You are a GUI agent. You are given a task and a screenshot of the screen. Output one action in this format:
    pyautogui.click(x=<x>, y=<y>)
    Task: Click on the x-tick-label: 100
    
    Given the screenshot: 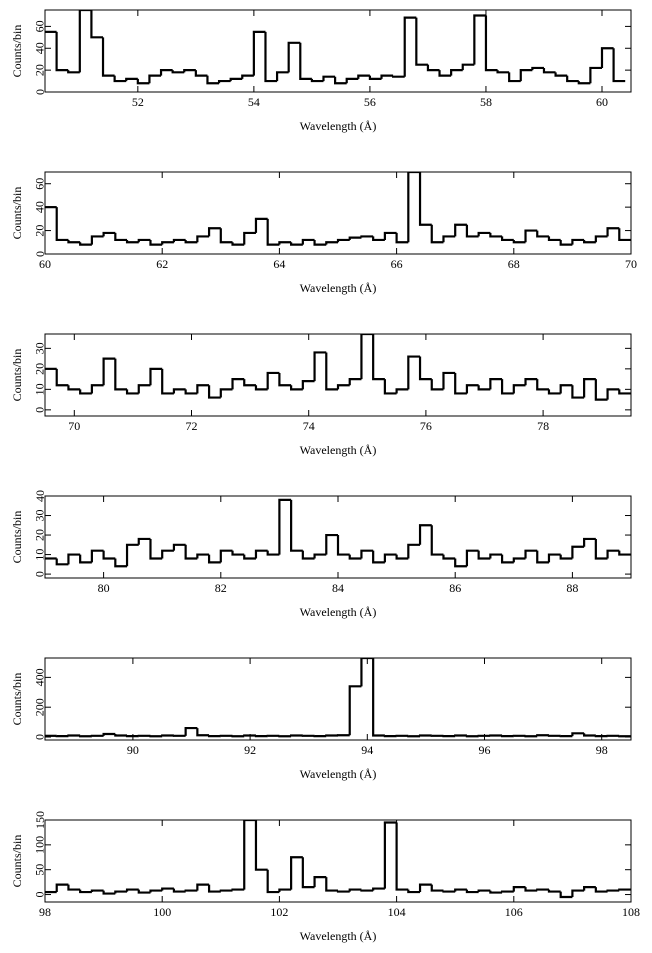 What is the action you would take?
    pyautogui.click(x=162, y=912)
    